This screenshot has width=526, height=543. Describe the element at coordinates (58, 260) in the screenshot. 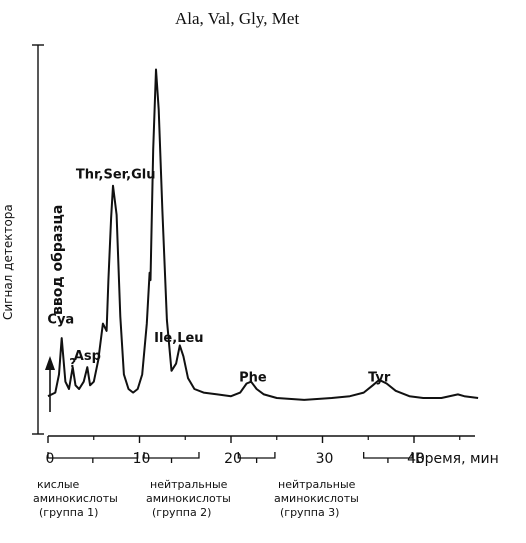

I see `injection-label: ввод образца` at that location.